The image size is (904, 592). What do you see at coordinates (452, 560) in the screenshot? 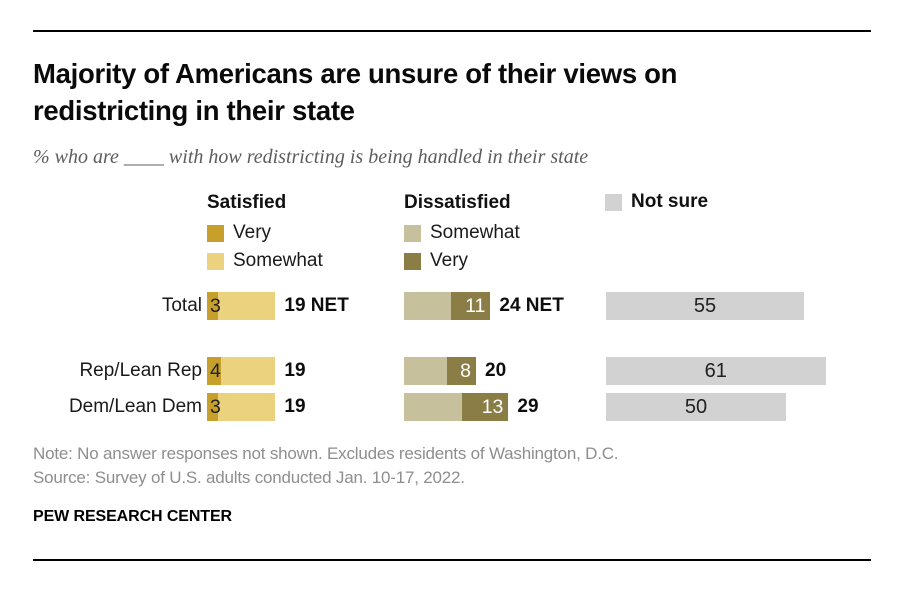
I see `bottom-divider` at bounding box center [452, 560].